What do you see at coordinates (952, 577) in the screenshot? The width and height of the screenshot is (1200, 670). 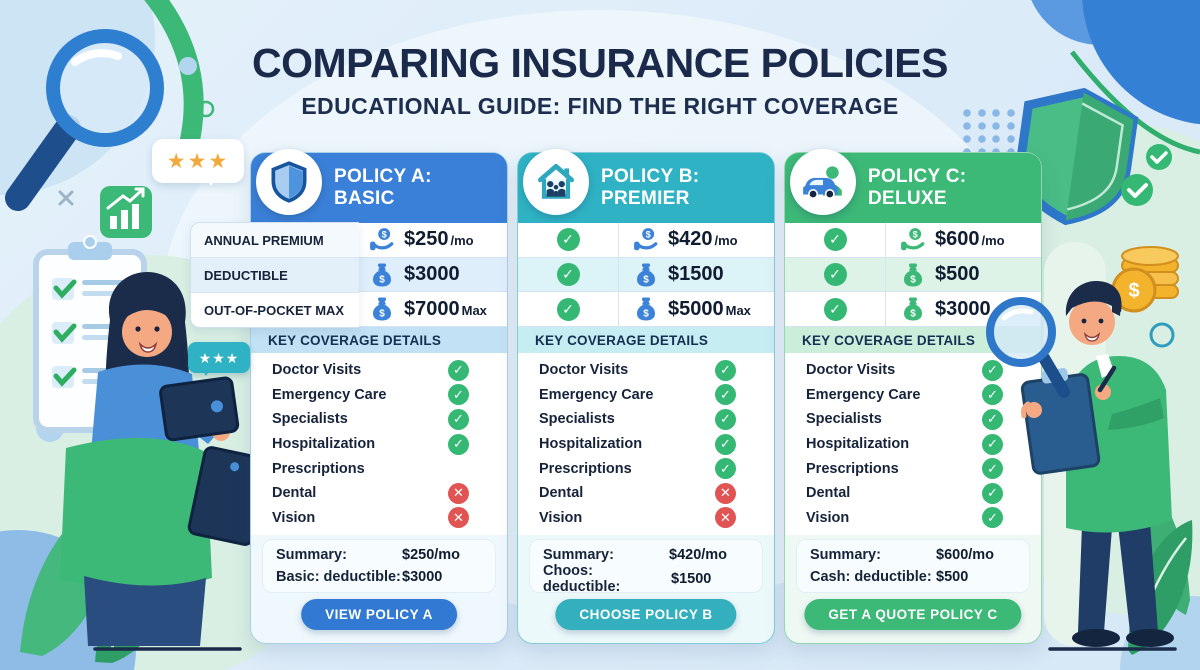 I see `summary-value: $500` at bounding box center [952, 577].